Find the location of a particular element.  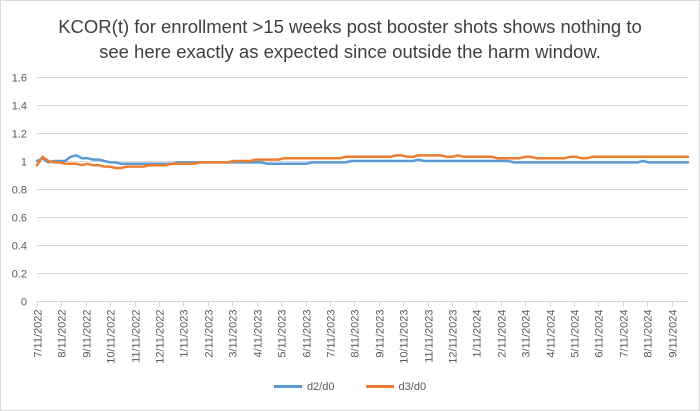

x-tick-label: 8/11/2023 is located at coordinates (356, 334).